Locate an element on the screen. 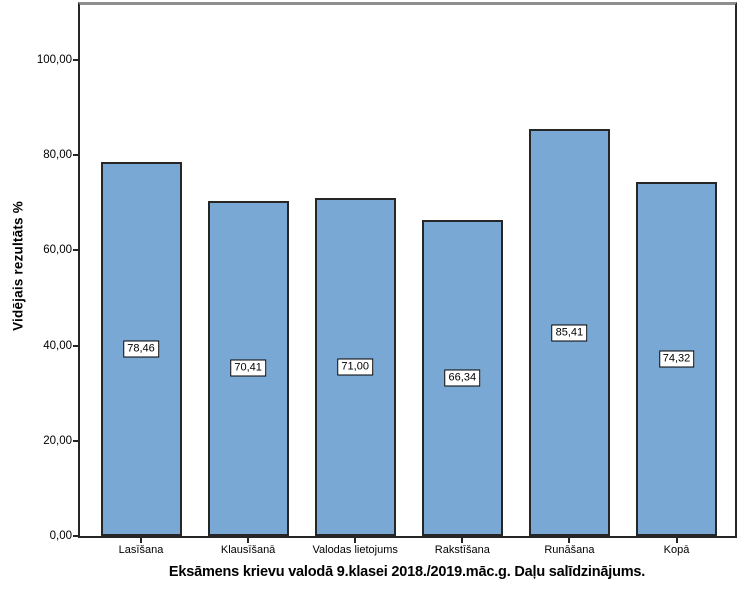 The width and height of the screenshot is (745, 596). x-axis-category-label: Runāšana is located at coordinates (569, 550).